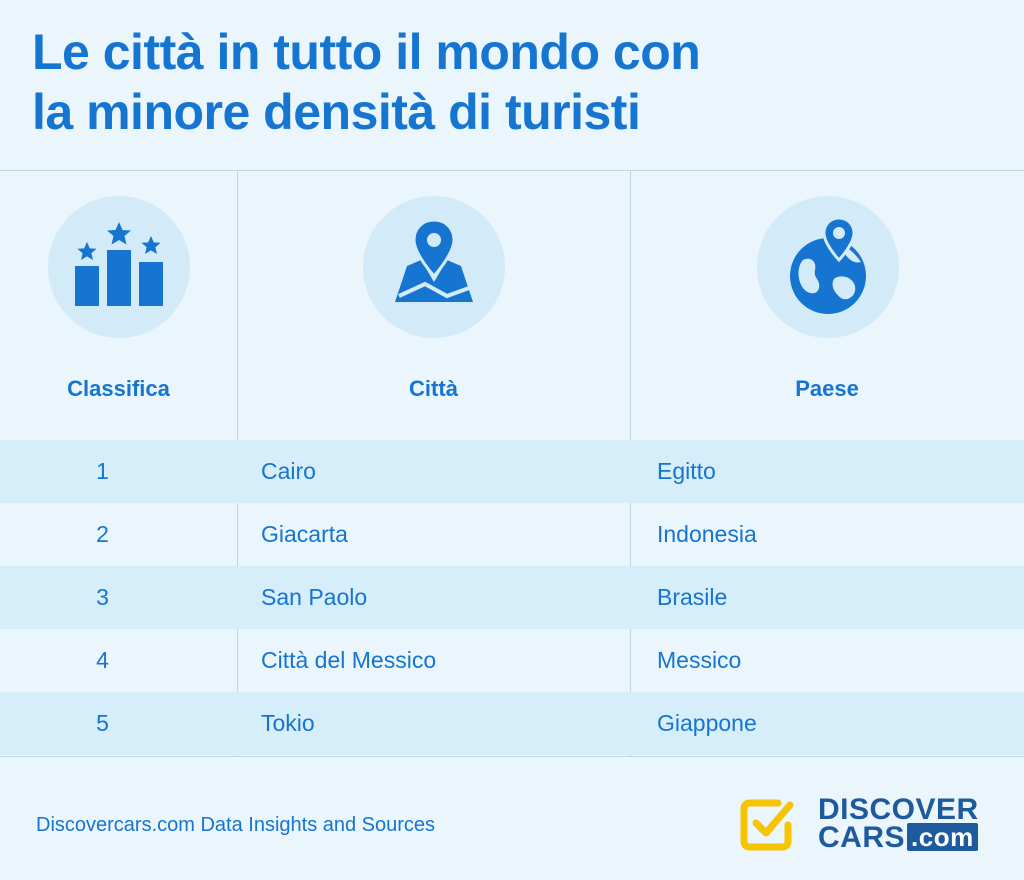  What do you see at coordinates (512, 660) in the screenshot?
I see `table-row: 4 Città del Messico Messico` at bounding box center [512, 660].